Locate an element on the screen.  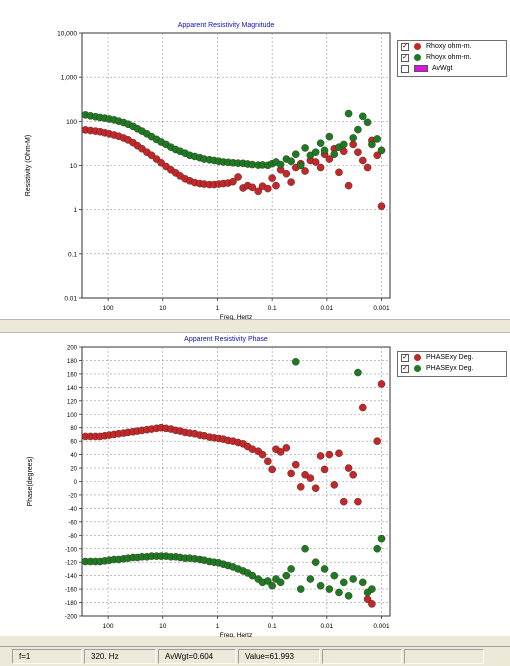
legend-label-avwgt: AvWgt is located at coordinates (442, 68).